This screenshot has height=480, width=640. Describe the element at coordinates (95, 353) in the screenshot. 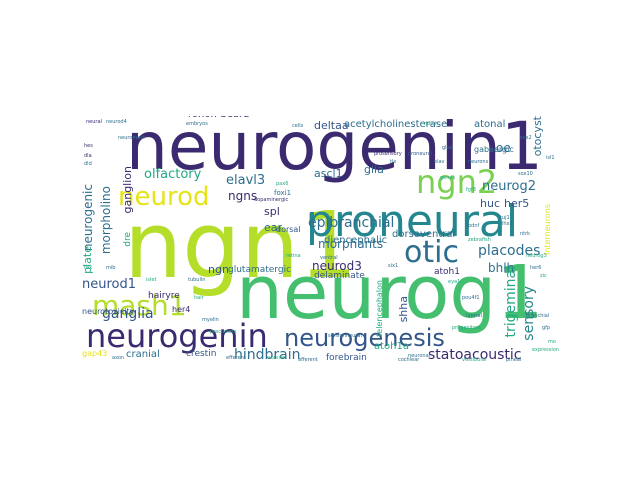

I see `word-gap43: gap43` at that location.